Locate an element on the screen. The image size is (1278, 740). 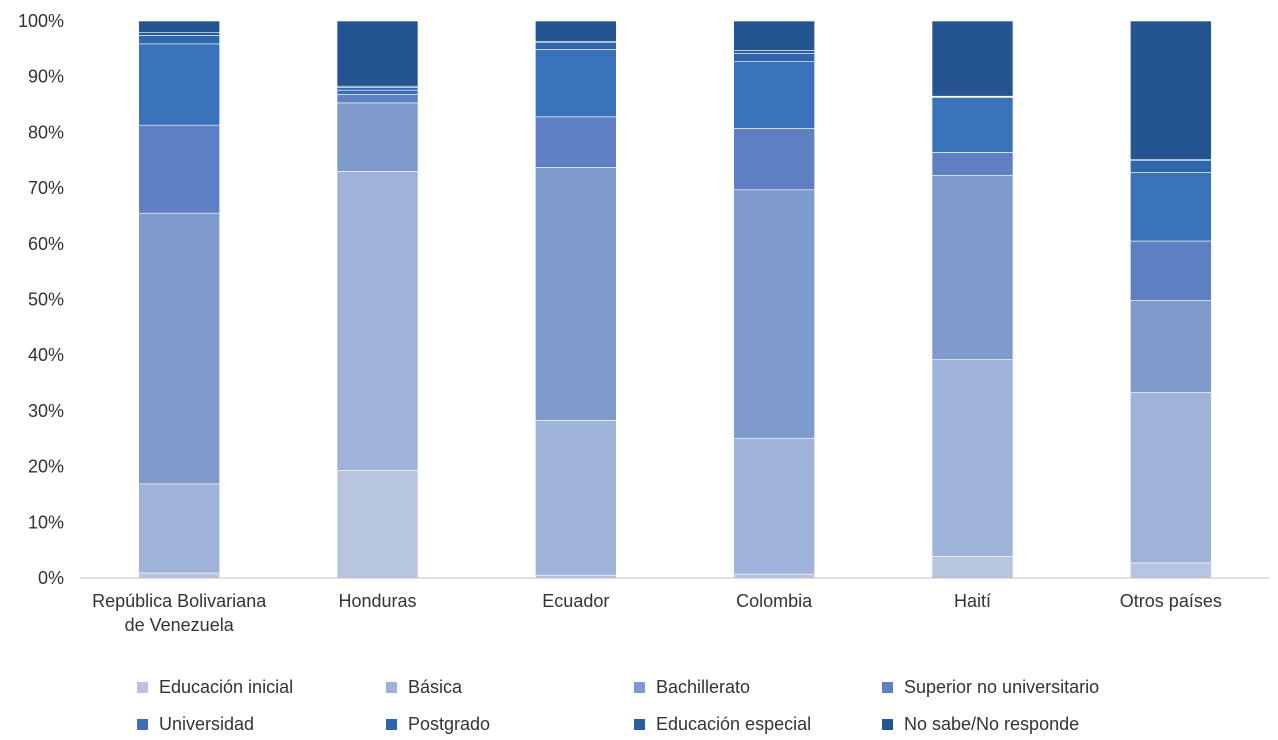
y-tick-label: 90% is located at coordinates (46, 77).